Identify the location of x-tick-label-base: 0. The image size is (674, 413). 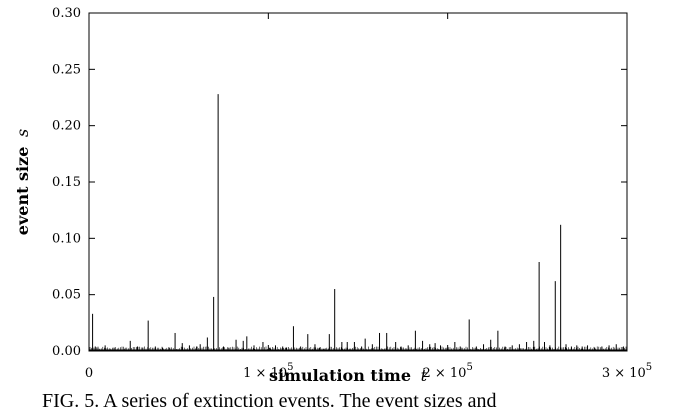
(89, 373).